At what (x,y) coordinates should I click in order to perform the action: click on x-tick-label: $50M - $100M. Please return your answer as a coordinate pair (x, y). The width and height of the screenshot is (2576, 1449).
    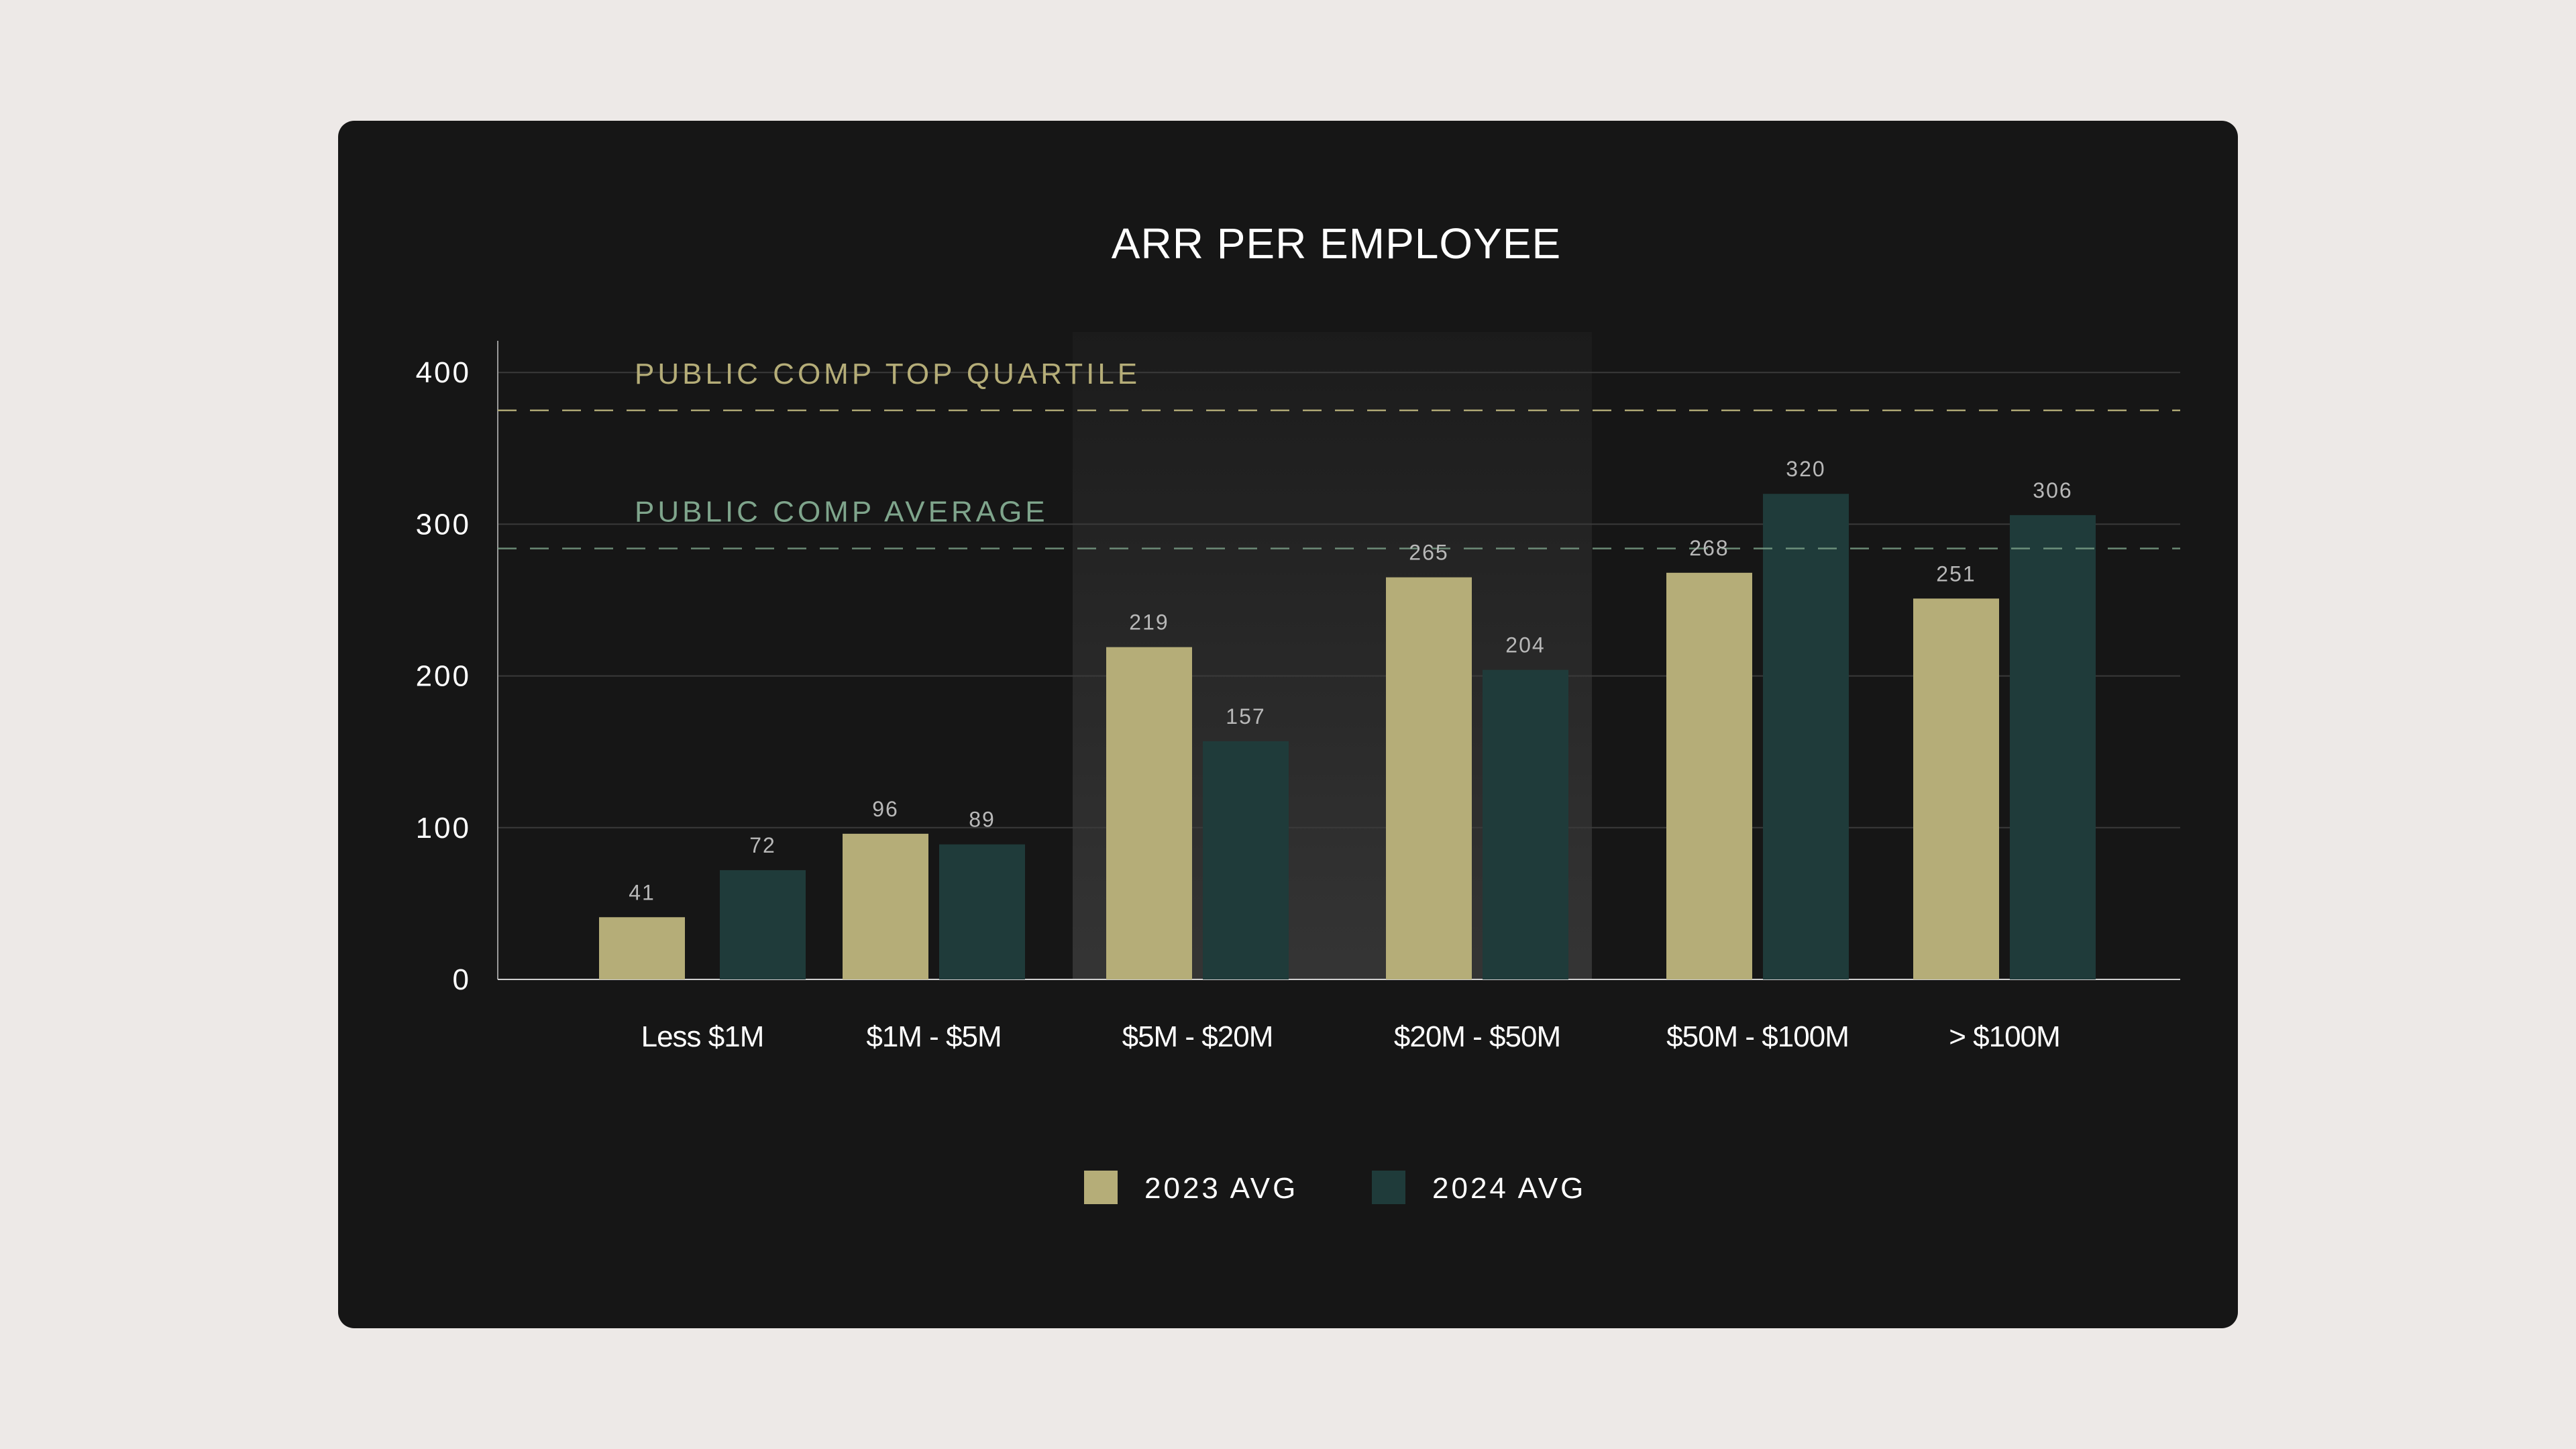
    Looking at the image, I should click on (1757, 1036).